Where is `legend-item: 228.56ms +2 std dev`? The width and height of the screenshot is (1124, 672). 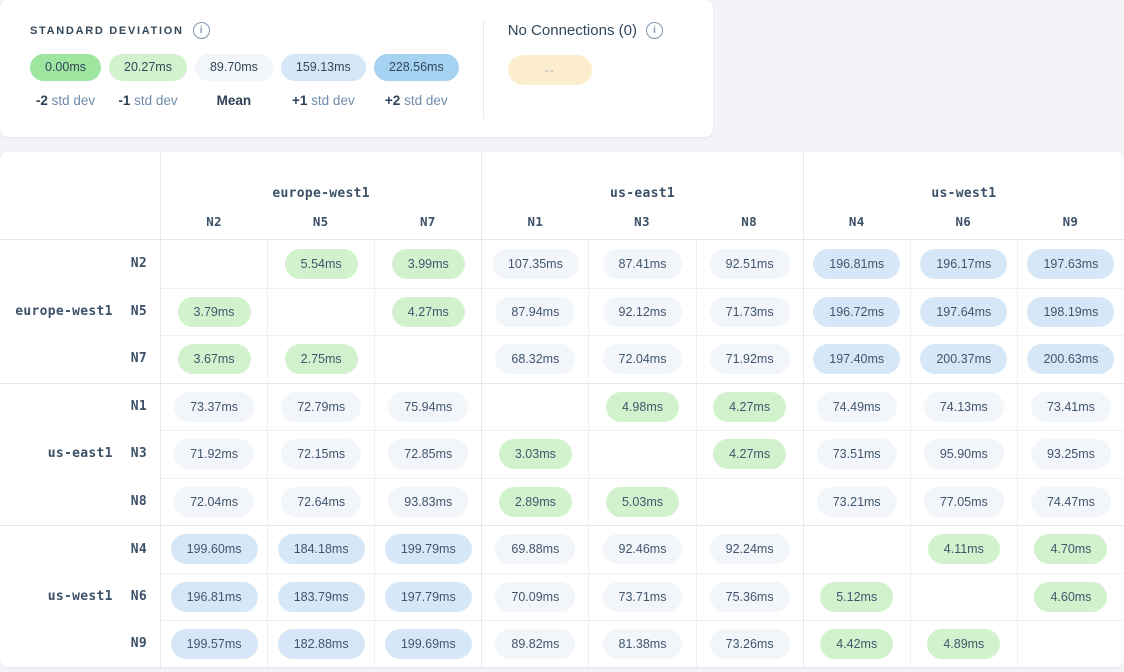 legend-item: 228.56ms +2 std dev is located at coordinates (416, 81).